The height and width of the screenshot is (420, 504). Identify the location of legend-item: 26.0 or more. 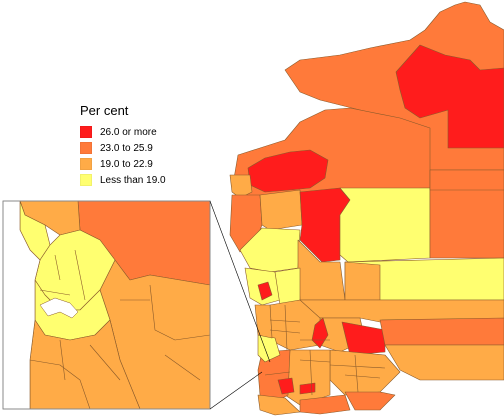
(123, 132).